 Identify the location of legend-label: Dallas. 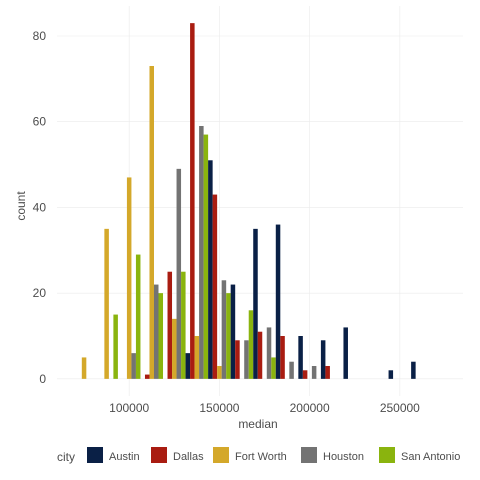
(188, 457).